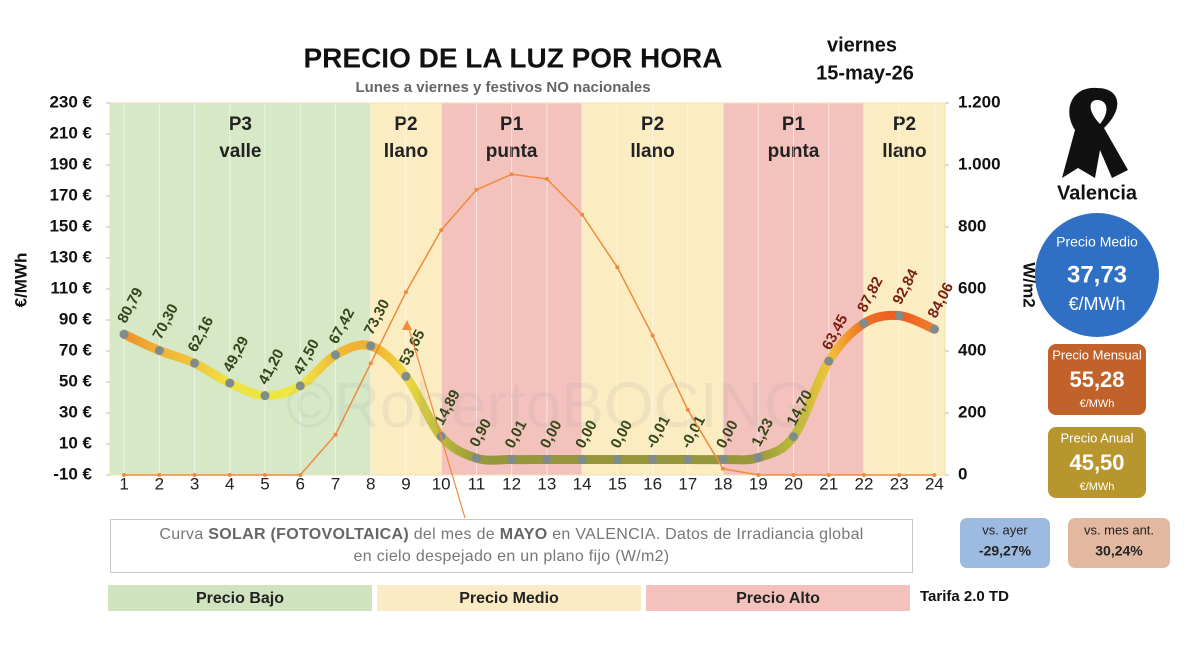 The height and width of the screenshot is (666, 1200). Describe the element at coordinates (436, 420) in the screenshot. I see `annotation-arrow` at that location.